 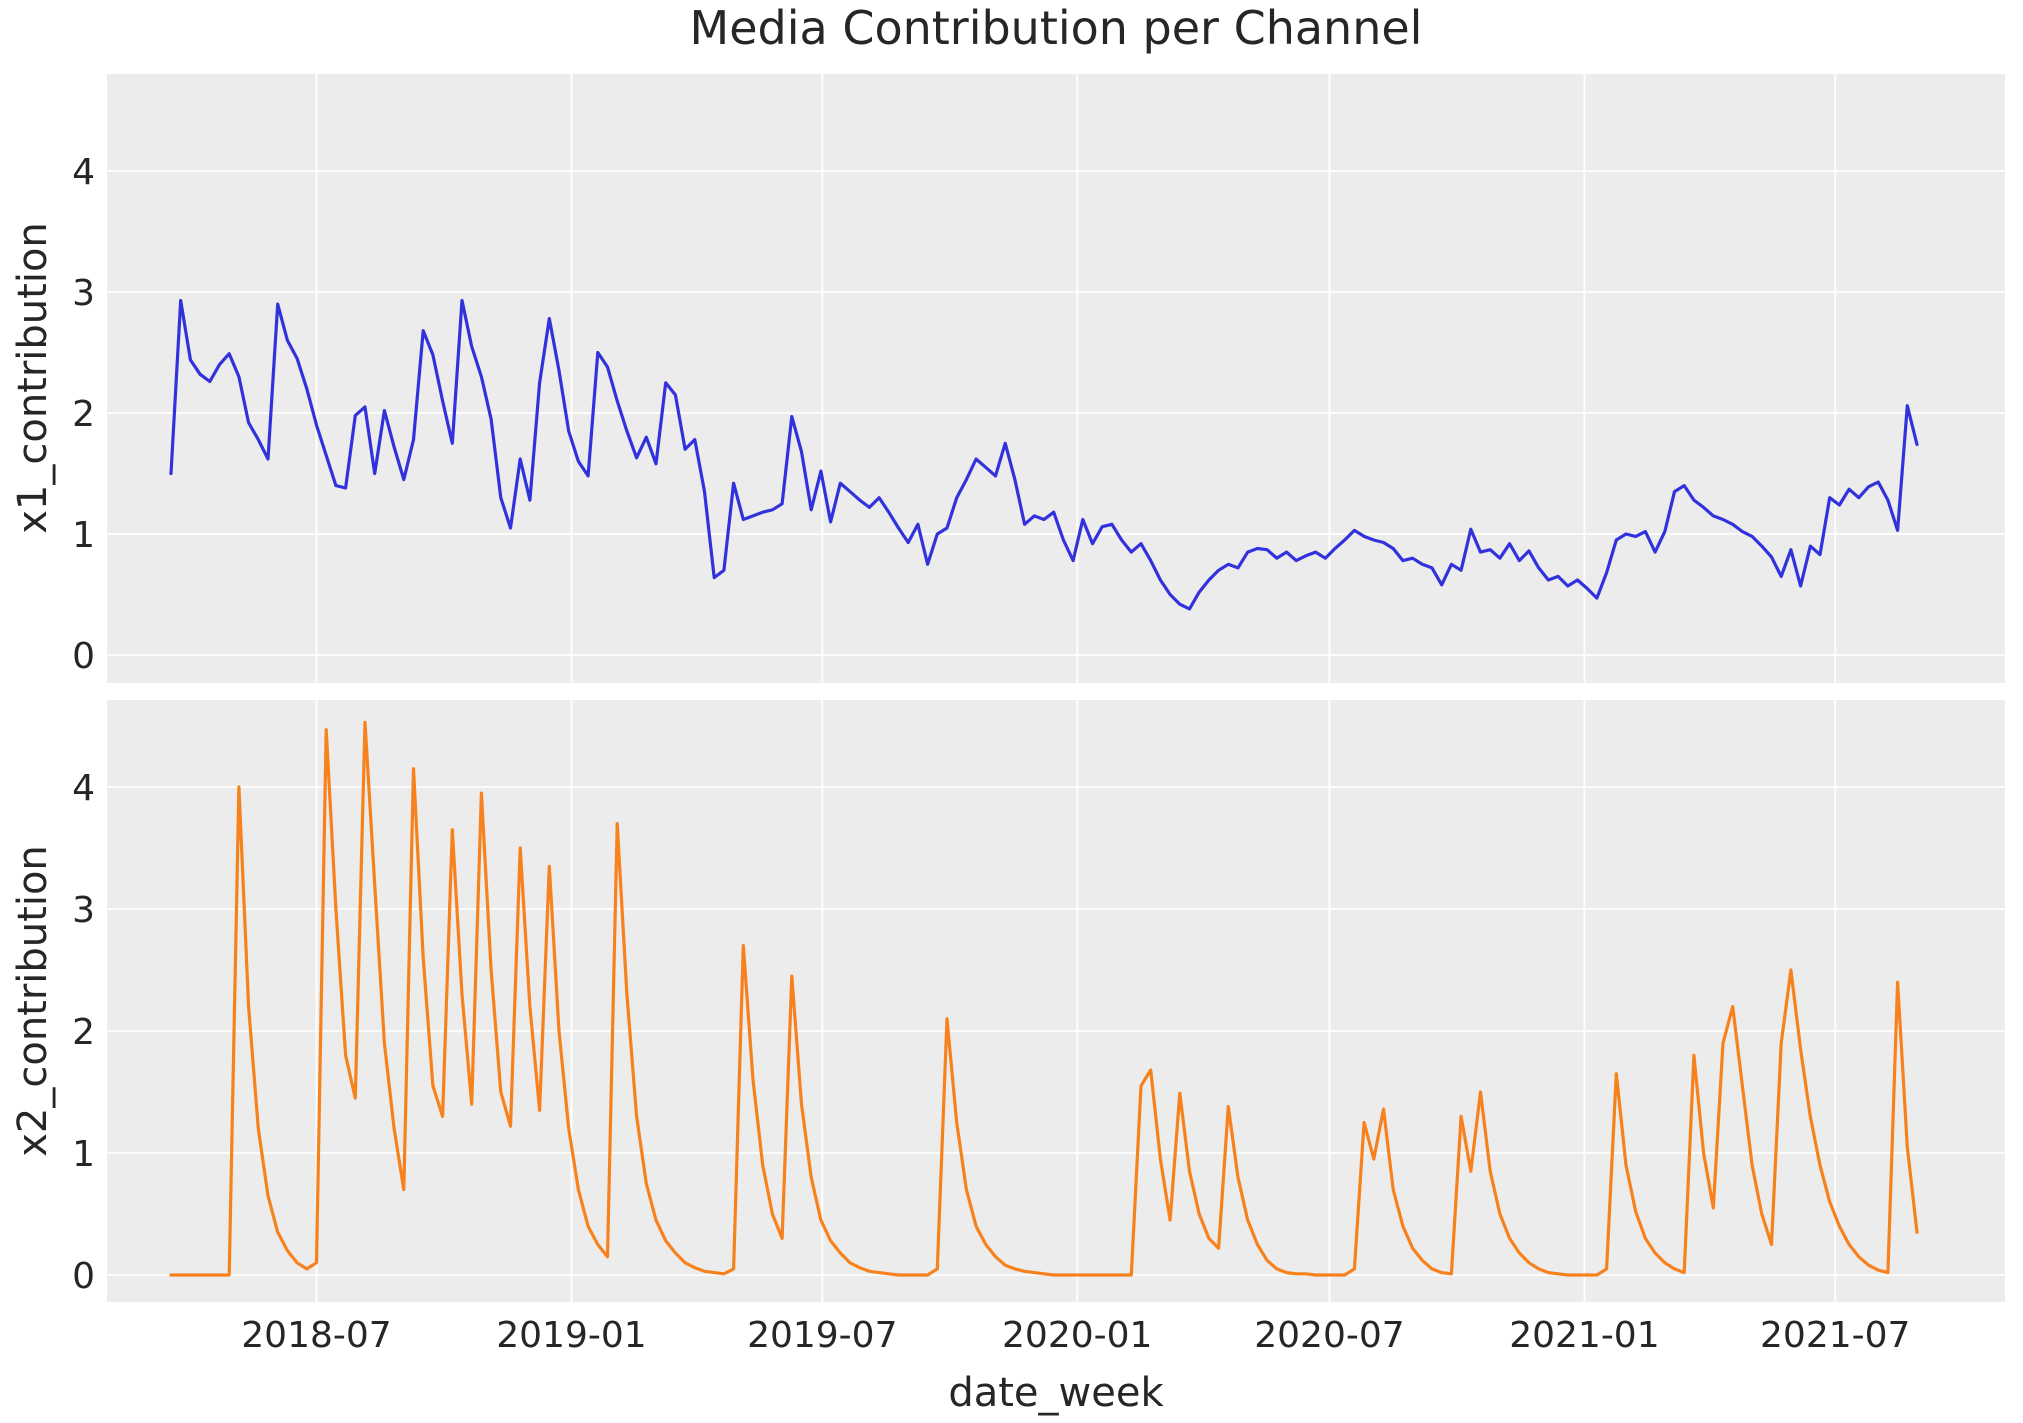 I want to click on x-tick-label: 2021-07, so click(x=1835, y=1335).